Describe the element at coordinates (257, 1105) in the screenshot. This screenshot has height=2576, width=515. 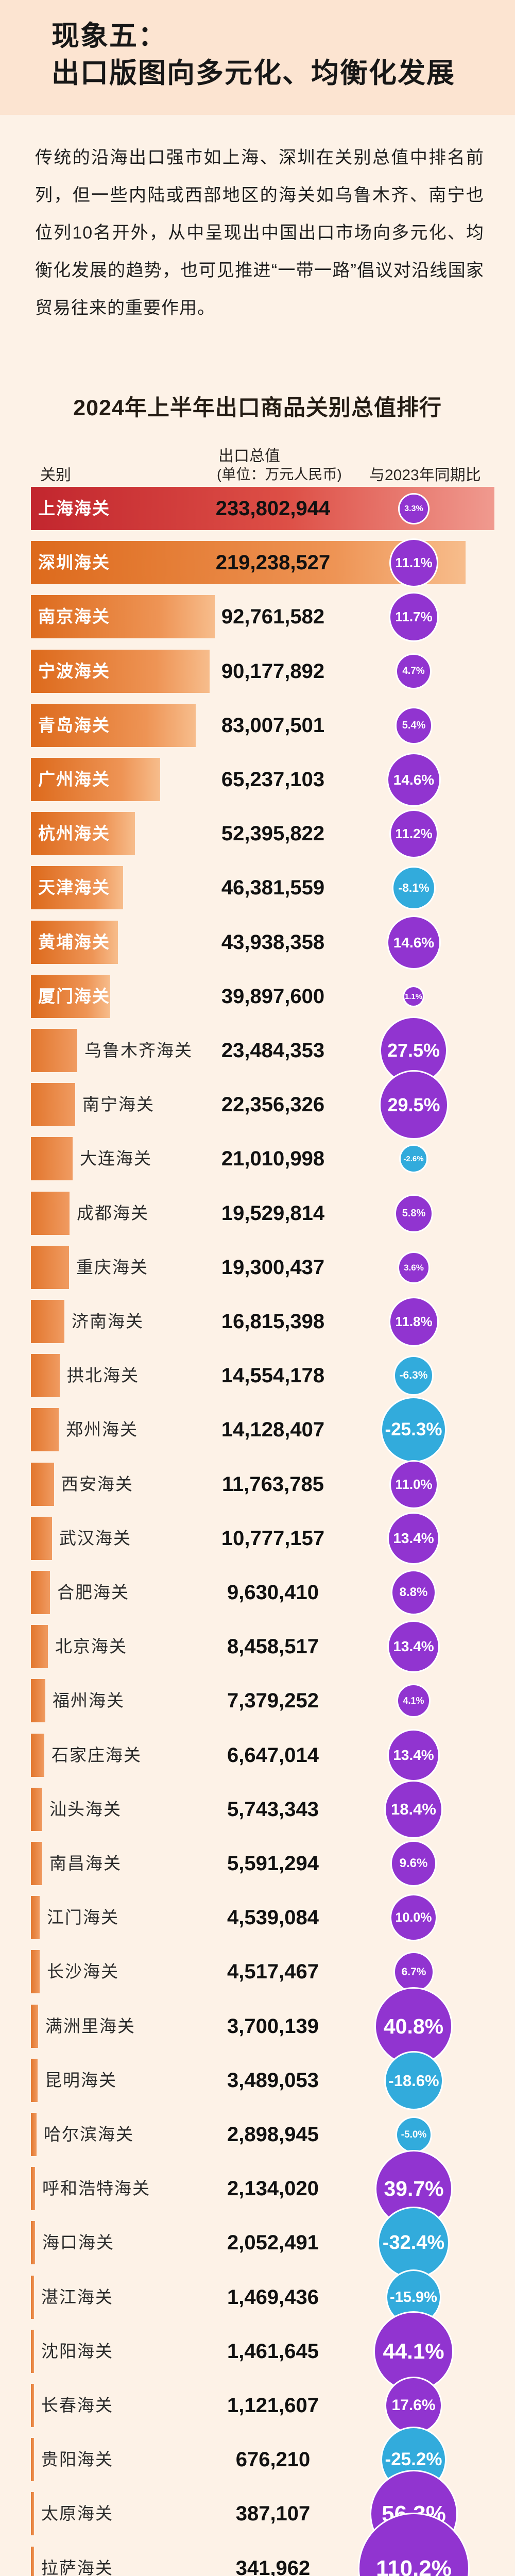
I see `table-row: 南宁海关 22,356,326 29.5%` at that location.